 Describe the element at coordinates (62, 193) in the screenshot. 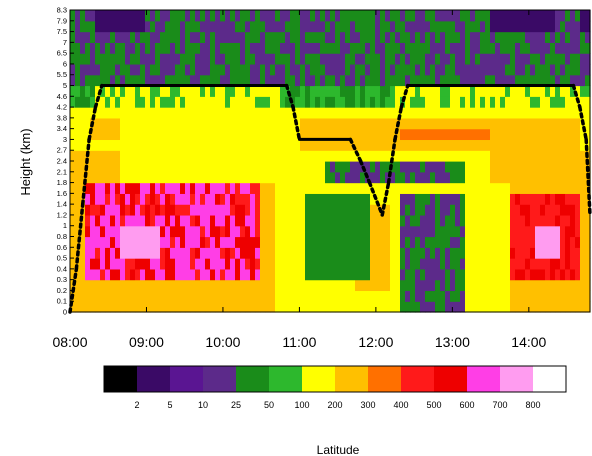

I see `y-tick-label: 1.6` at that location.